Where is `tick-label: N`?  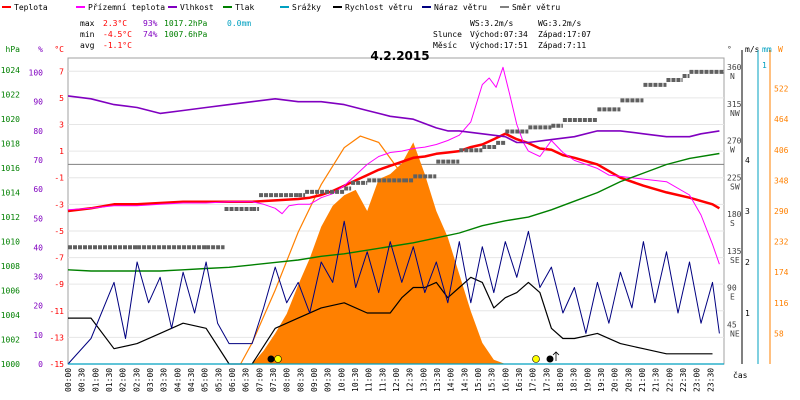 tick-label: N is located at coordinates (732, 76).